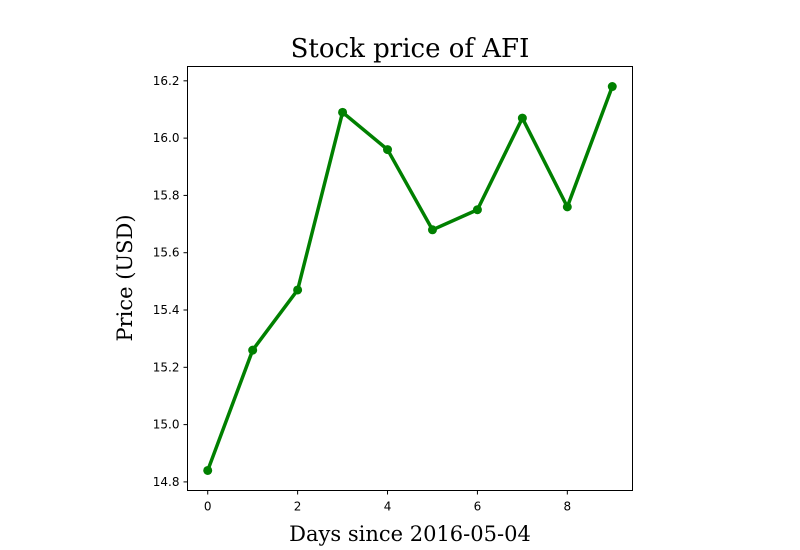  Describe the element at coordinates (166, 425) in the screenshot. I see `y-tick-label: 15.0` at that location.